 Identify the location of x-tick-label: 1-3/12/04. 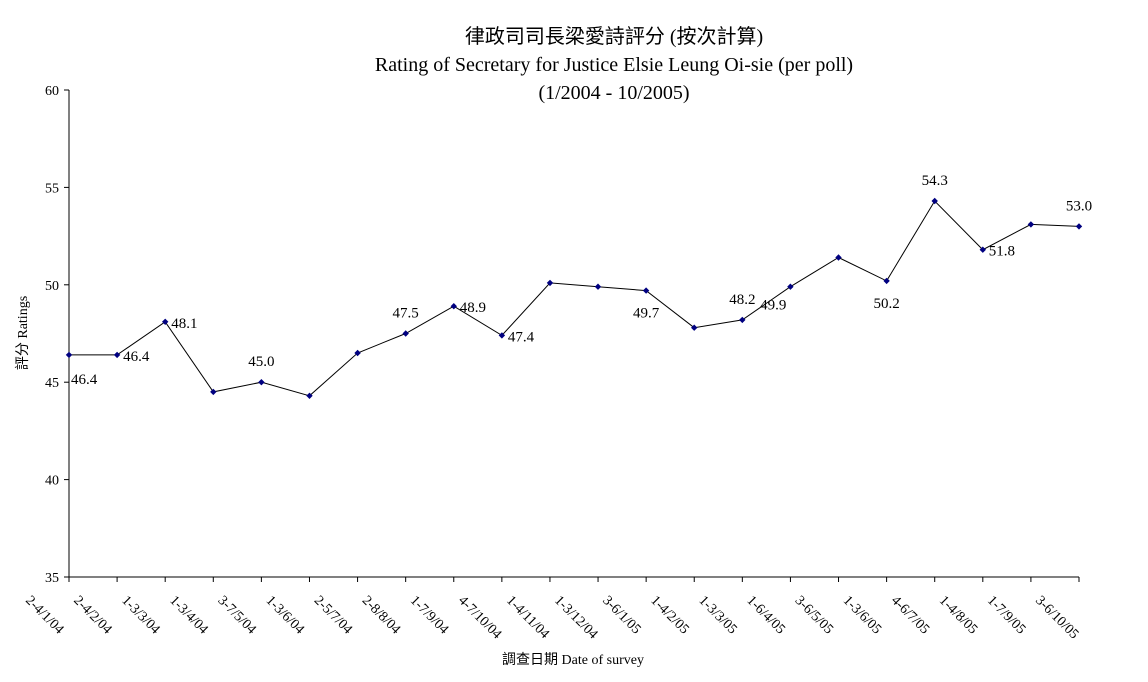
(575, 617).